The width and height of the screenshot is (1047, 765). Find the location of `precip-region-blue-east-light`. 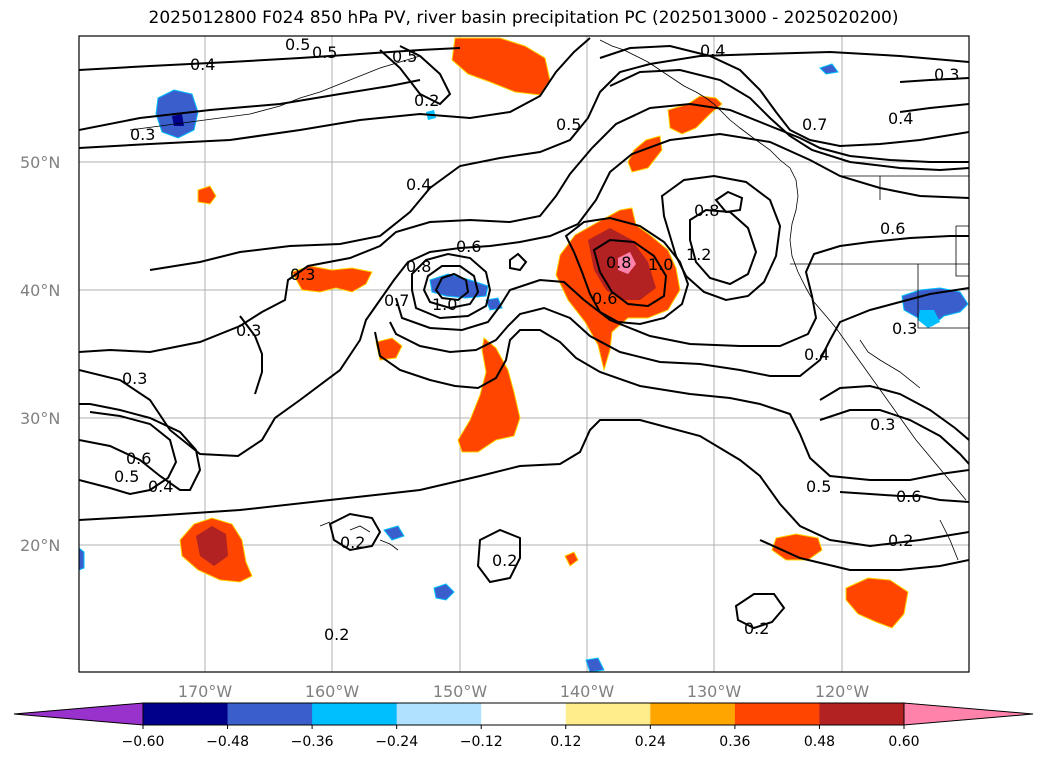

precip-region-blue-east-light is located at coordinates (929, 319).